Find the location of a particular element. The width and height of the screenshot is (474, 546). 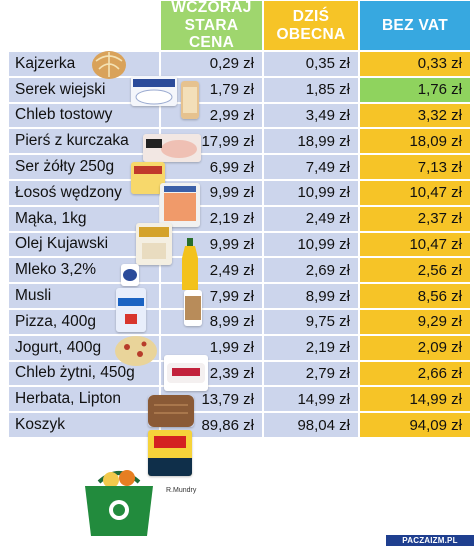

header-now-line1: DZIŚ is located at coordinates (311, 16).